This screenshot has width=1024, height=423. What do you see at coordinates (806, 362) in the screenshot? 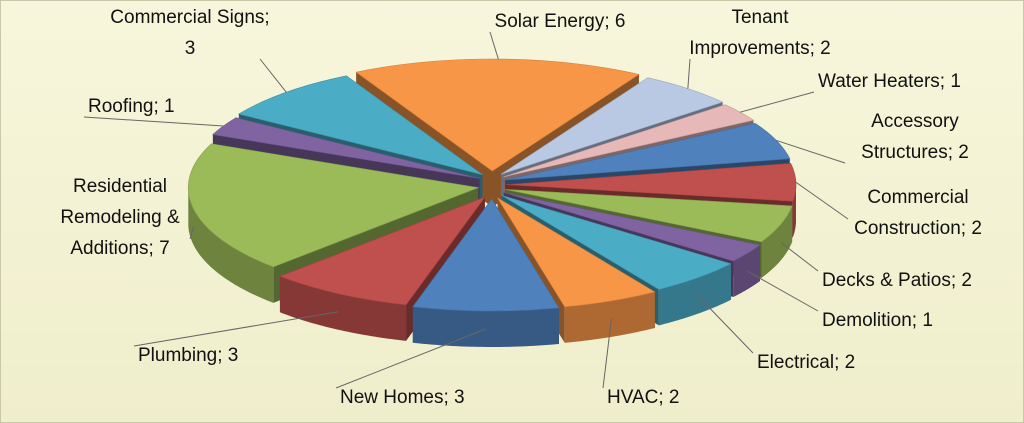
I see `data-label: Electrical; 2` at bounding box center [806, 362].